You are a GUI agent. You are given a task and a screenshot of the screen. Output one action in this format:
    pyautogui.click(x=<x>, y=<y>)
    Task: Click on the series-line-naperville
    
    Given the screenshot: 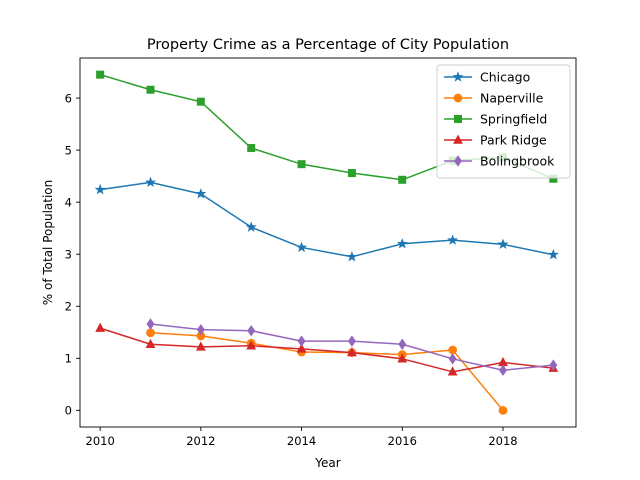 What is the action you would take?
    pyautogui.click(x=327, y=371)
    